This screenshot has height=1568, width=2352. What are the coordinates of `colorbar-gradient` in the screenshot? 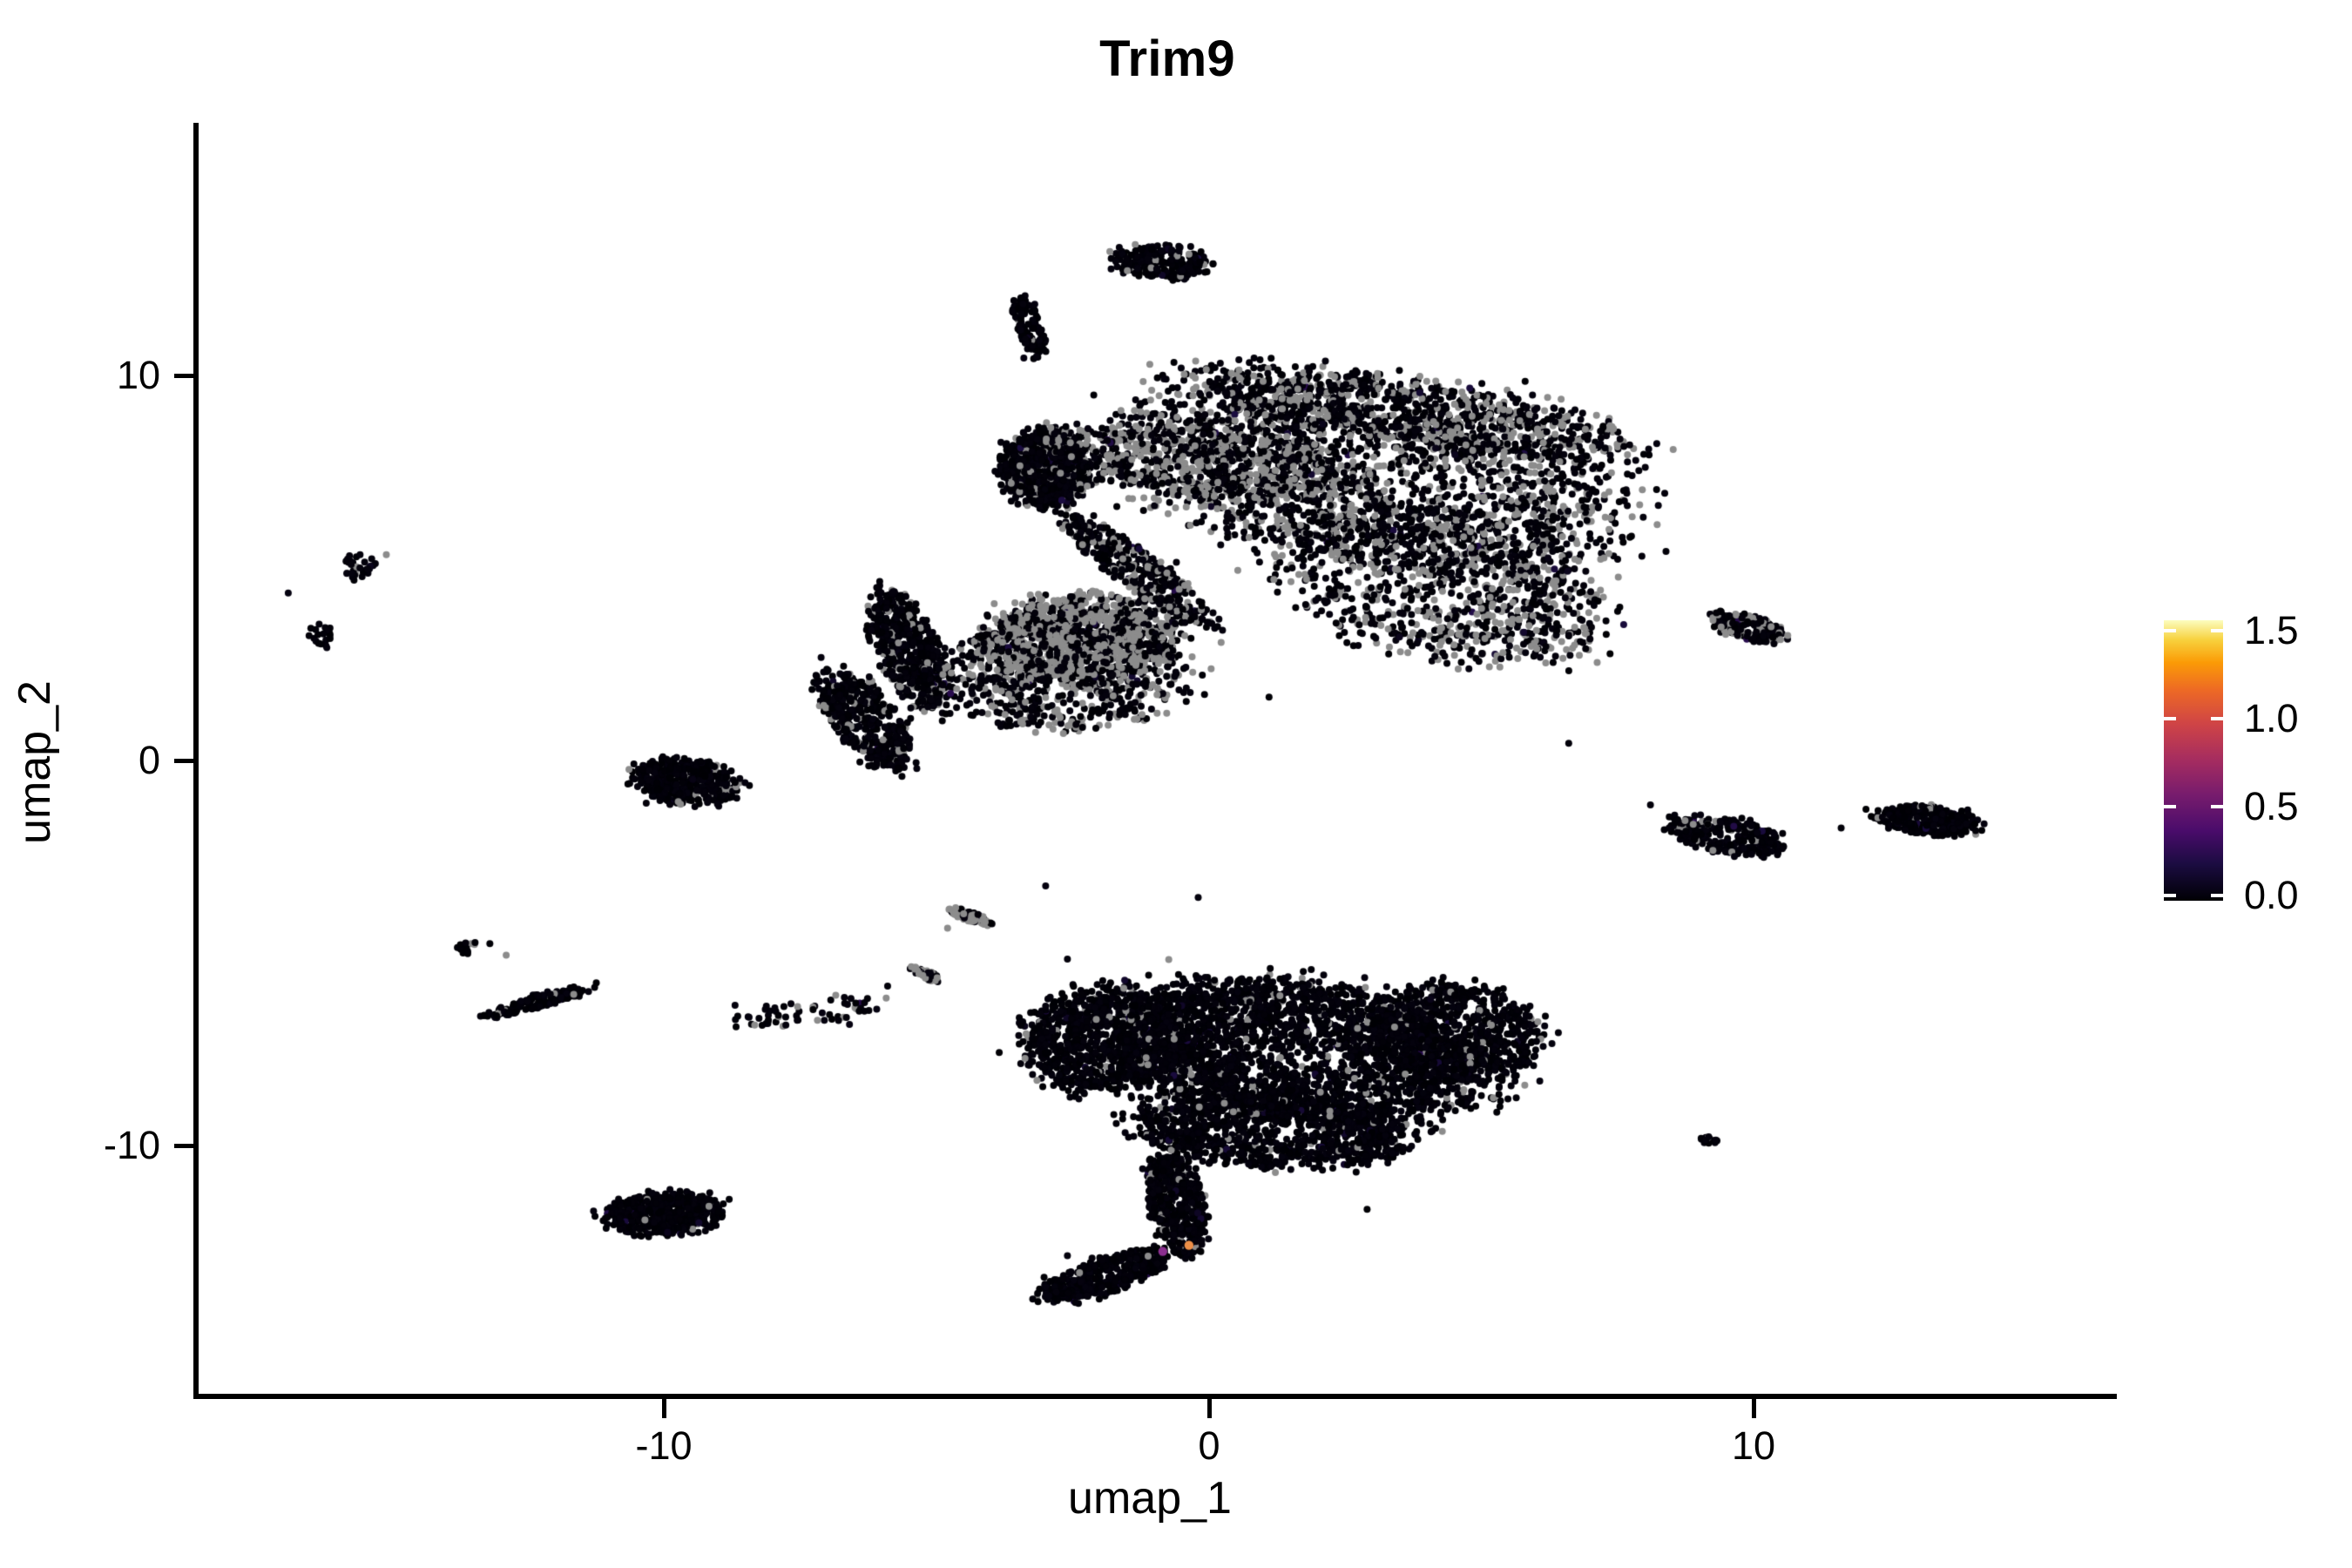 It's located at (2193, 761).